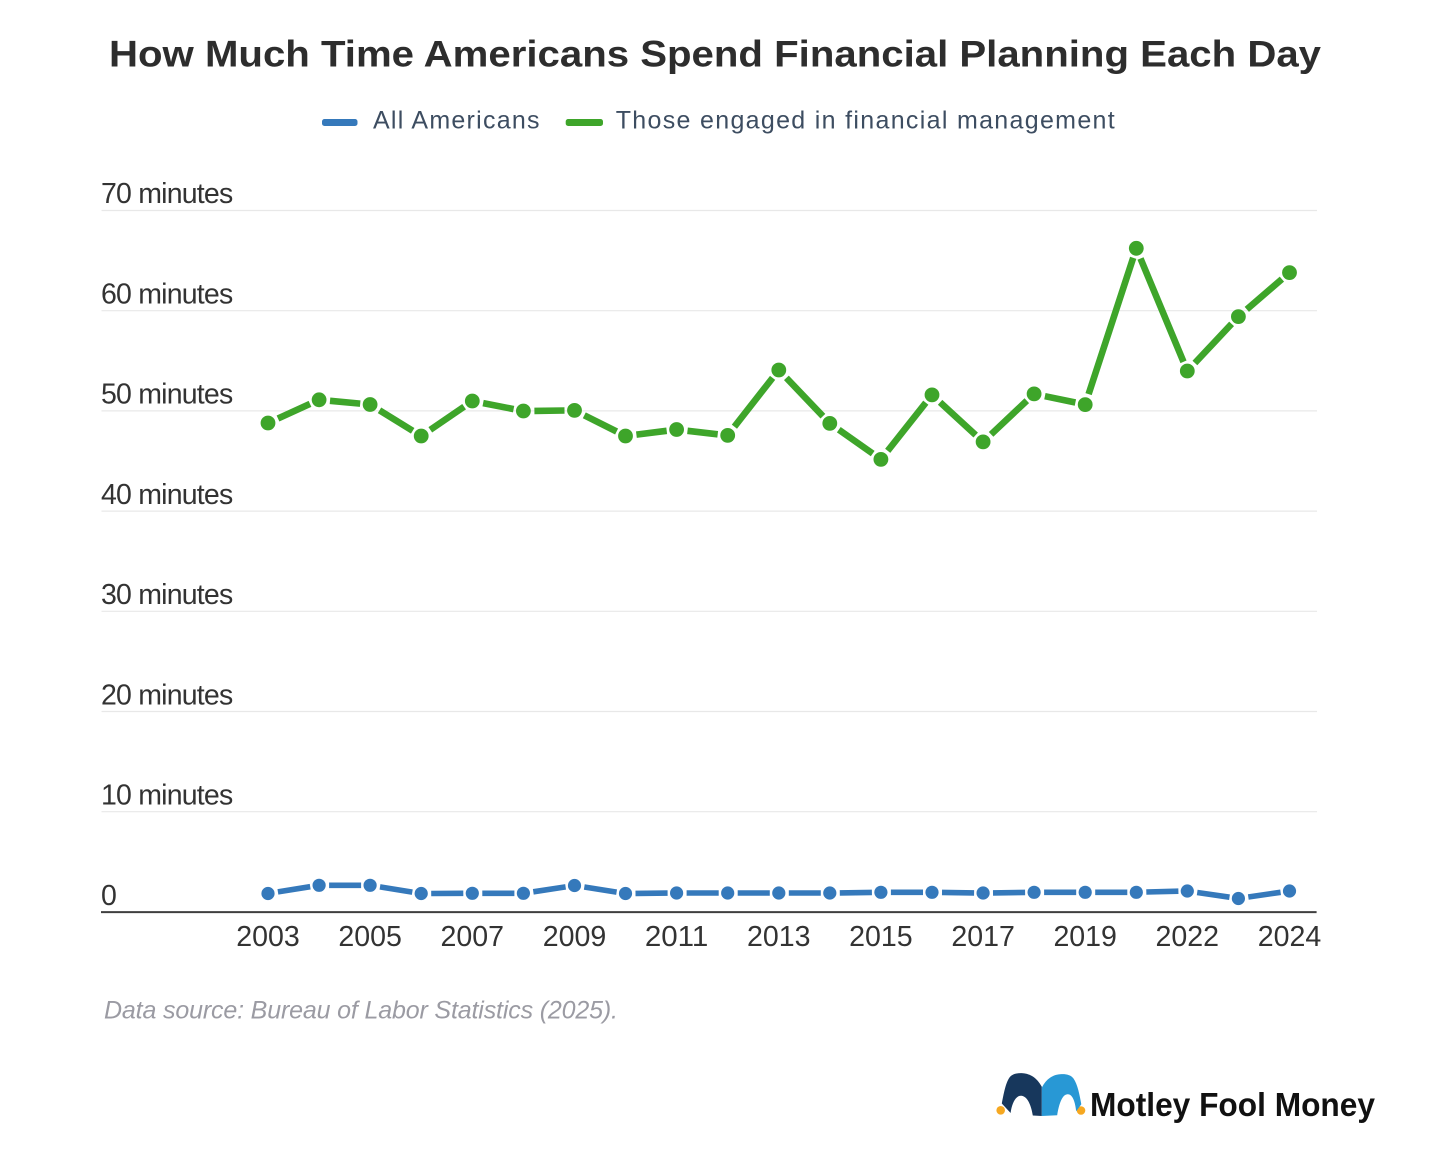 This screenshot has height=1162, width=1440. I want to click on svg-text: 2005, so click(370, 937).